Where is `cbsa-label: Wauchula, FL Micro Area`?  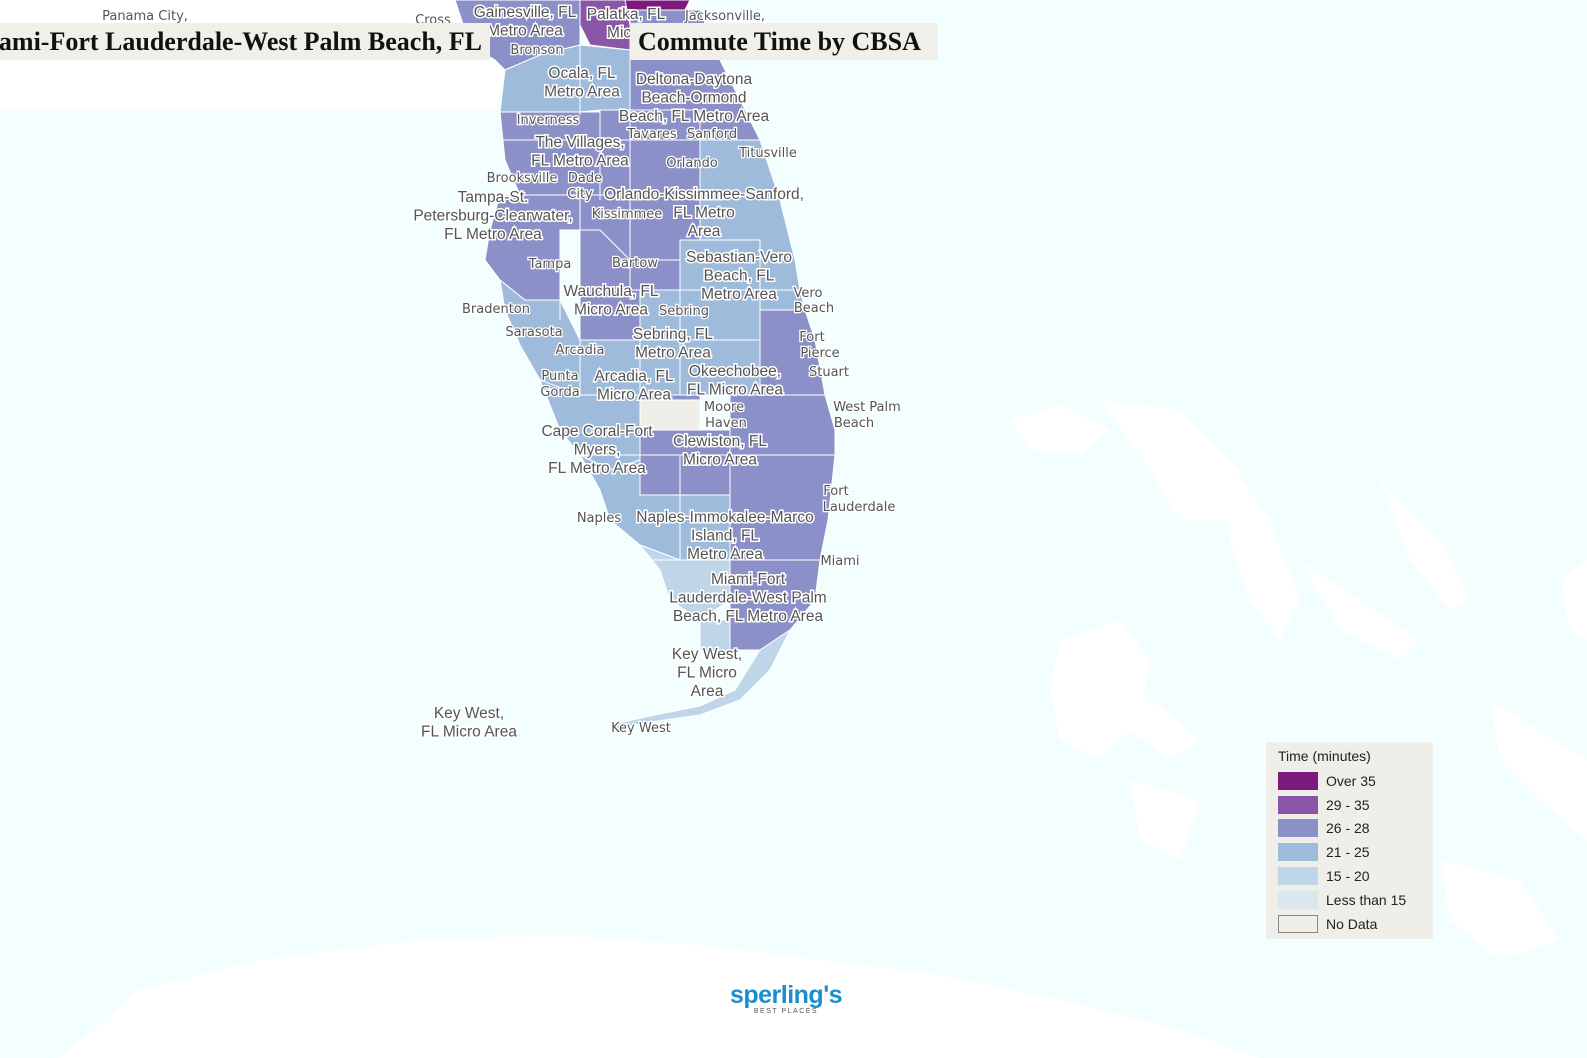 cbsa-label: Wauchula, FL Micro Area is located at coordinates (610, 301).